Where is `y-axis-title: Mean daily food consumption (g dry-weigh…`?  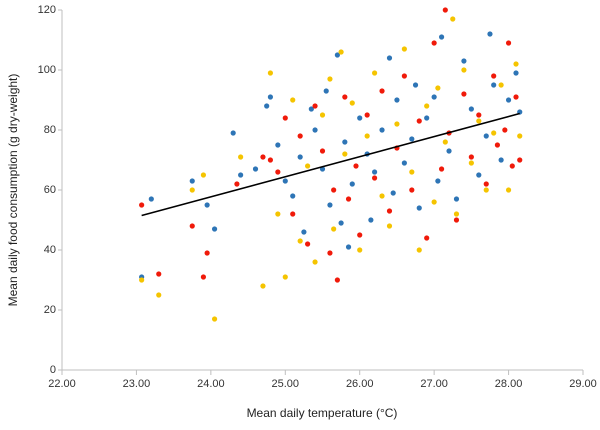
y-axis-title: Mean daily food consumption (g dry-weigh… is located at coordinates (13, 190).